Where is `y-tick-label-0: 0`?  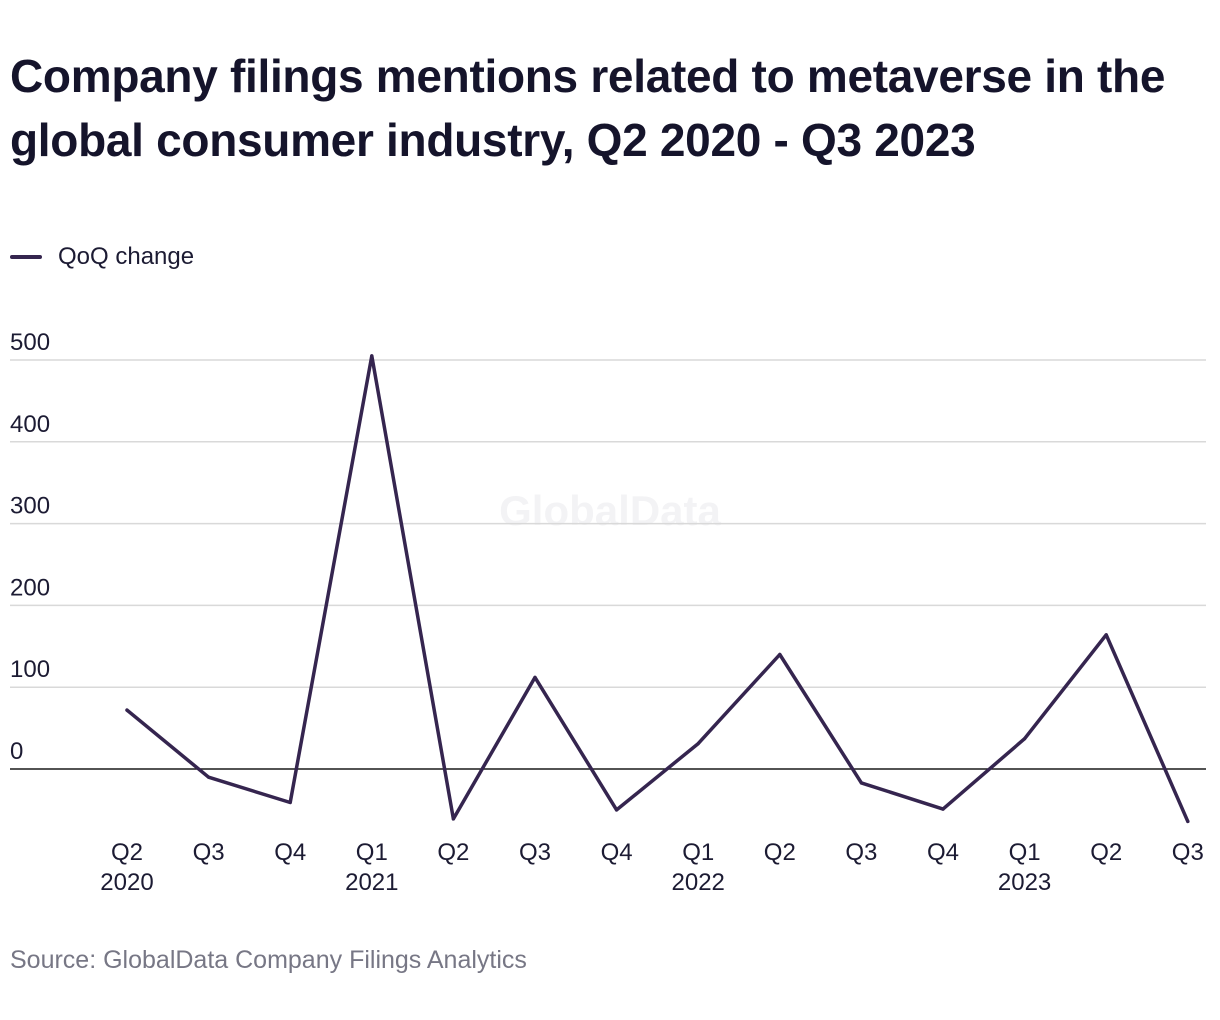 y-tick-label-0: 0 is located at coordinates (16, 751).